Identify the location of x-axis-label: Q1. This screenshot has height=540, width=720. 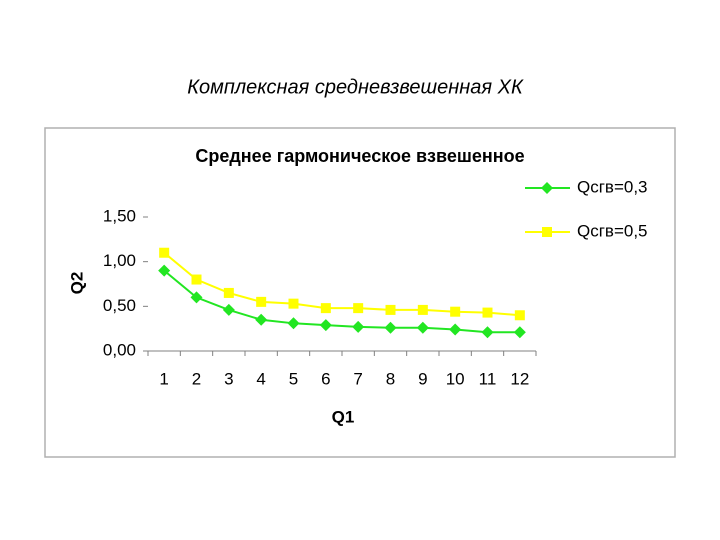
(343, 416).